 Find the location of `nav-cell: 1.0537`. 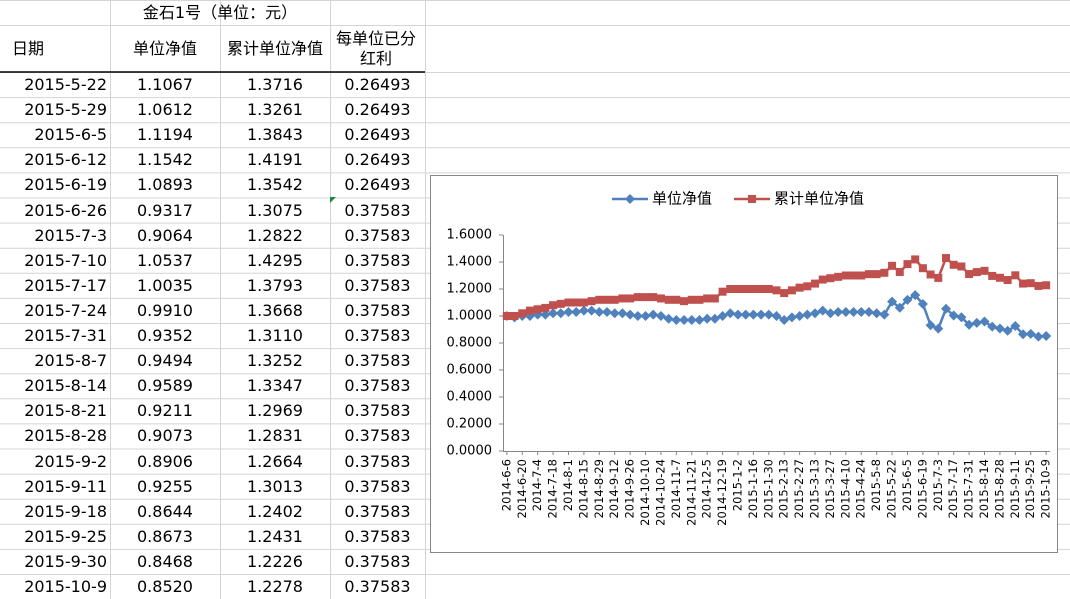

nav-cell: 1.0537 is located at coordinates (165, 260).